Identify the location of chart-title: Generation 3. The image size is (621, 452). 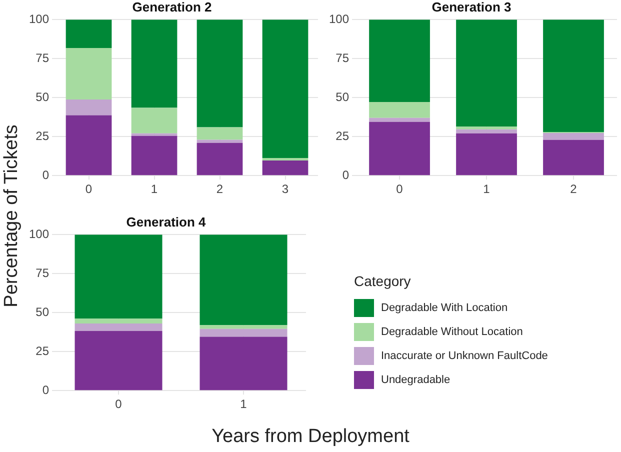
(472, 7).